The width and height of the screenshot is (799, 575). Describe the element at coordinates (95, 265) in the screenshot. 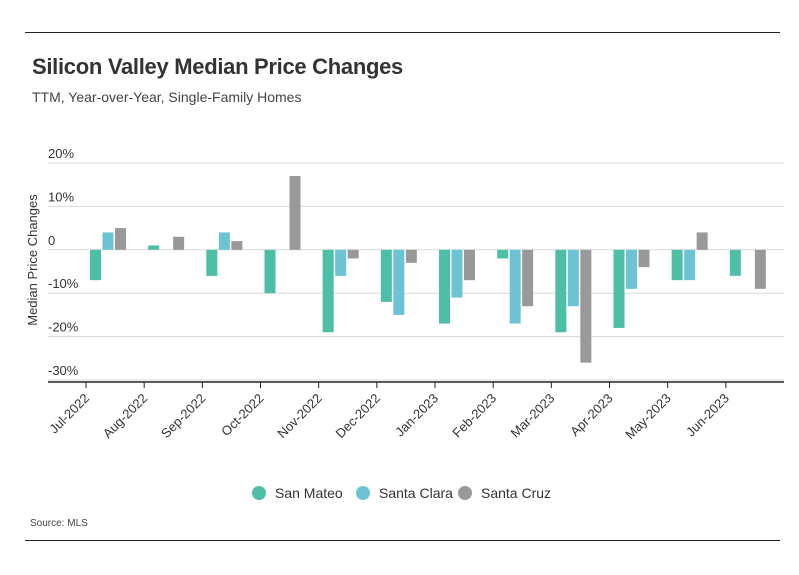

I see `bar-san-mateo-jul-2022` at that location.